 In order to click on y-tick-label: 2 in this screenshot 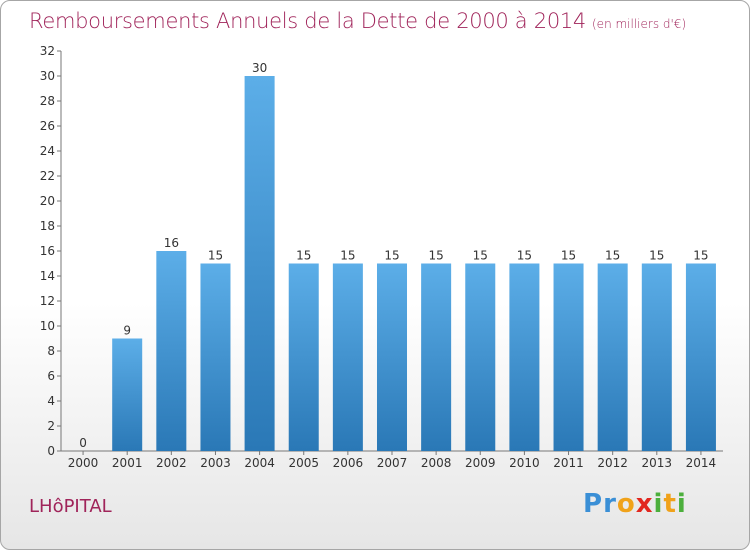, I will do `click(51, 426)`.